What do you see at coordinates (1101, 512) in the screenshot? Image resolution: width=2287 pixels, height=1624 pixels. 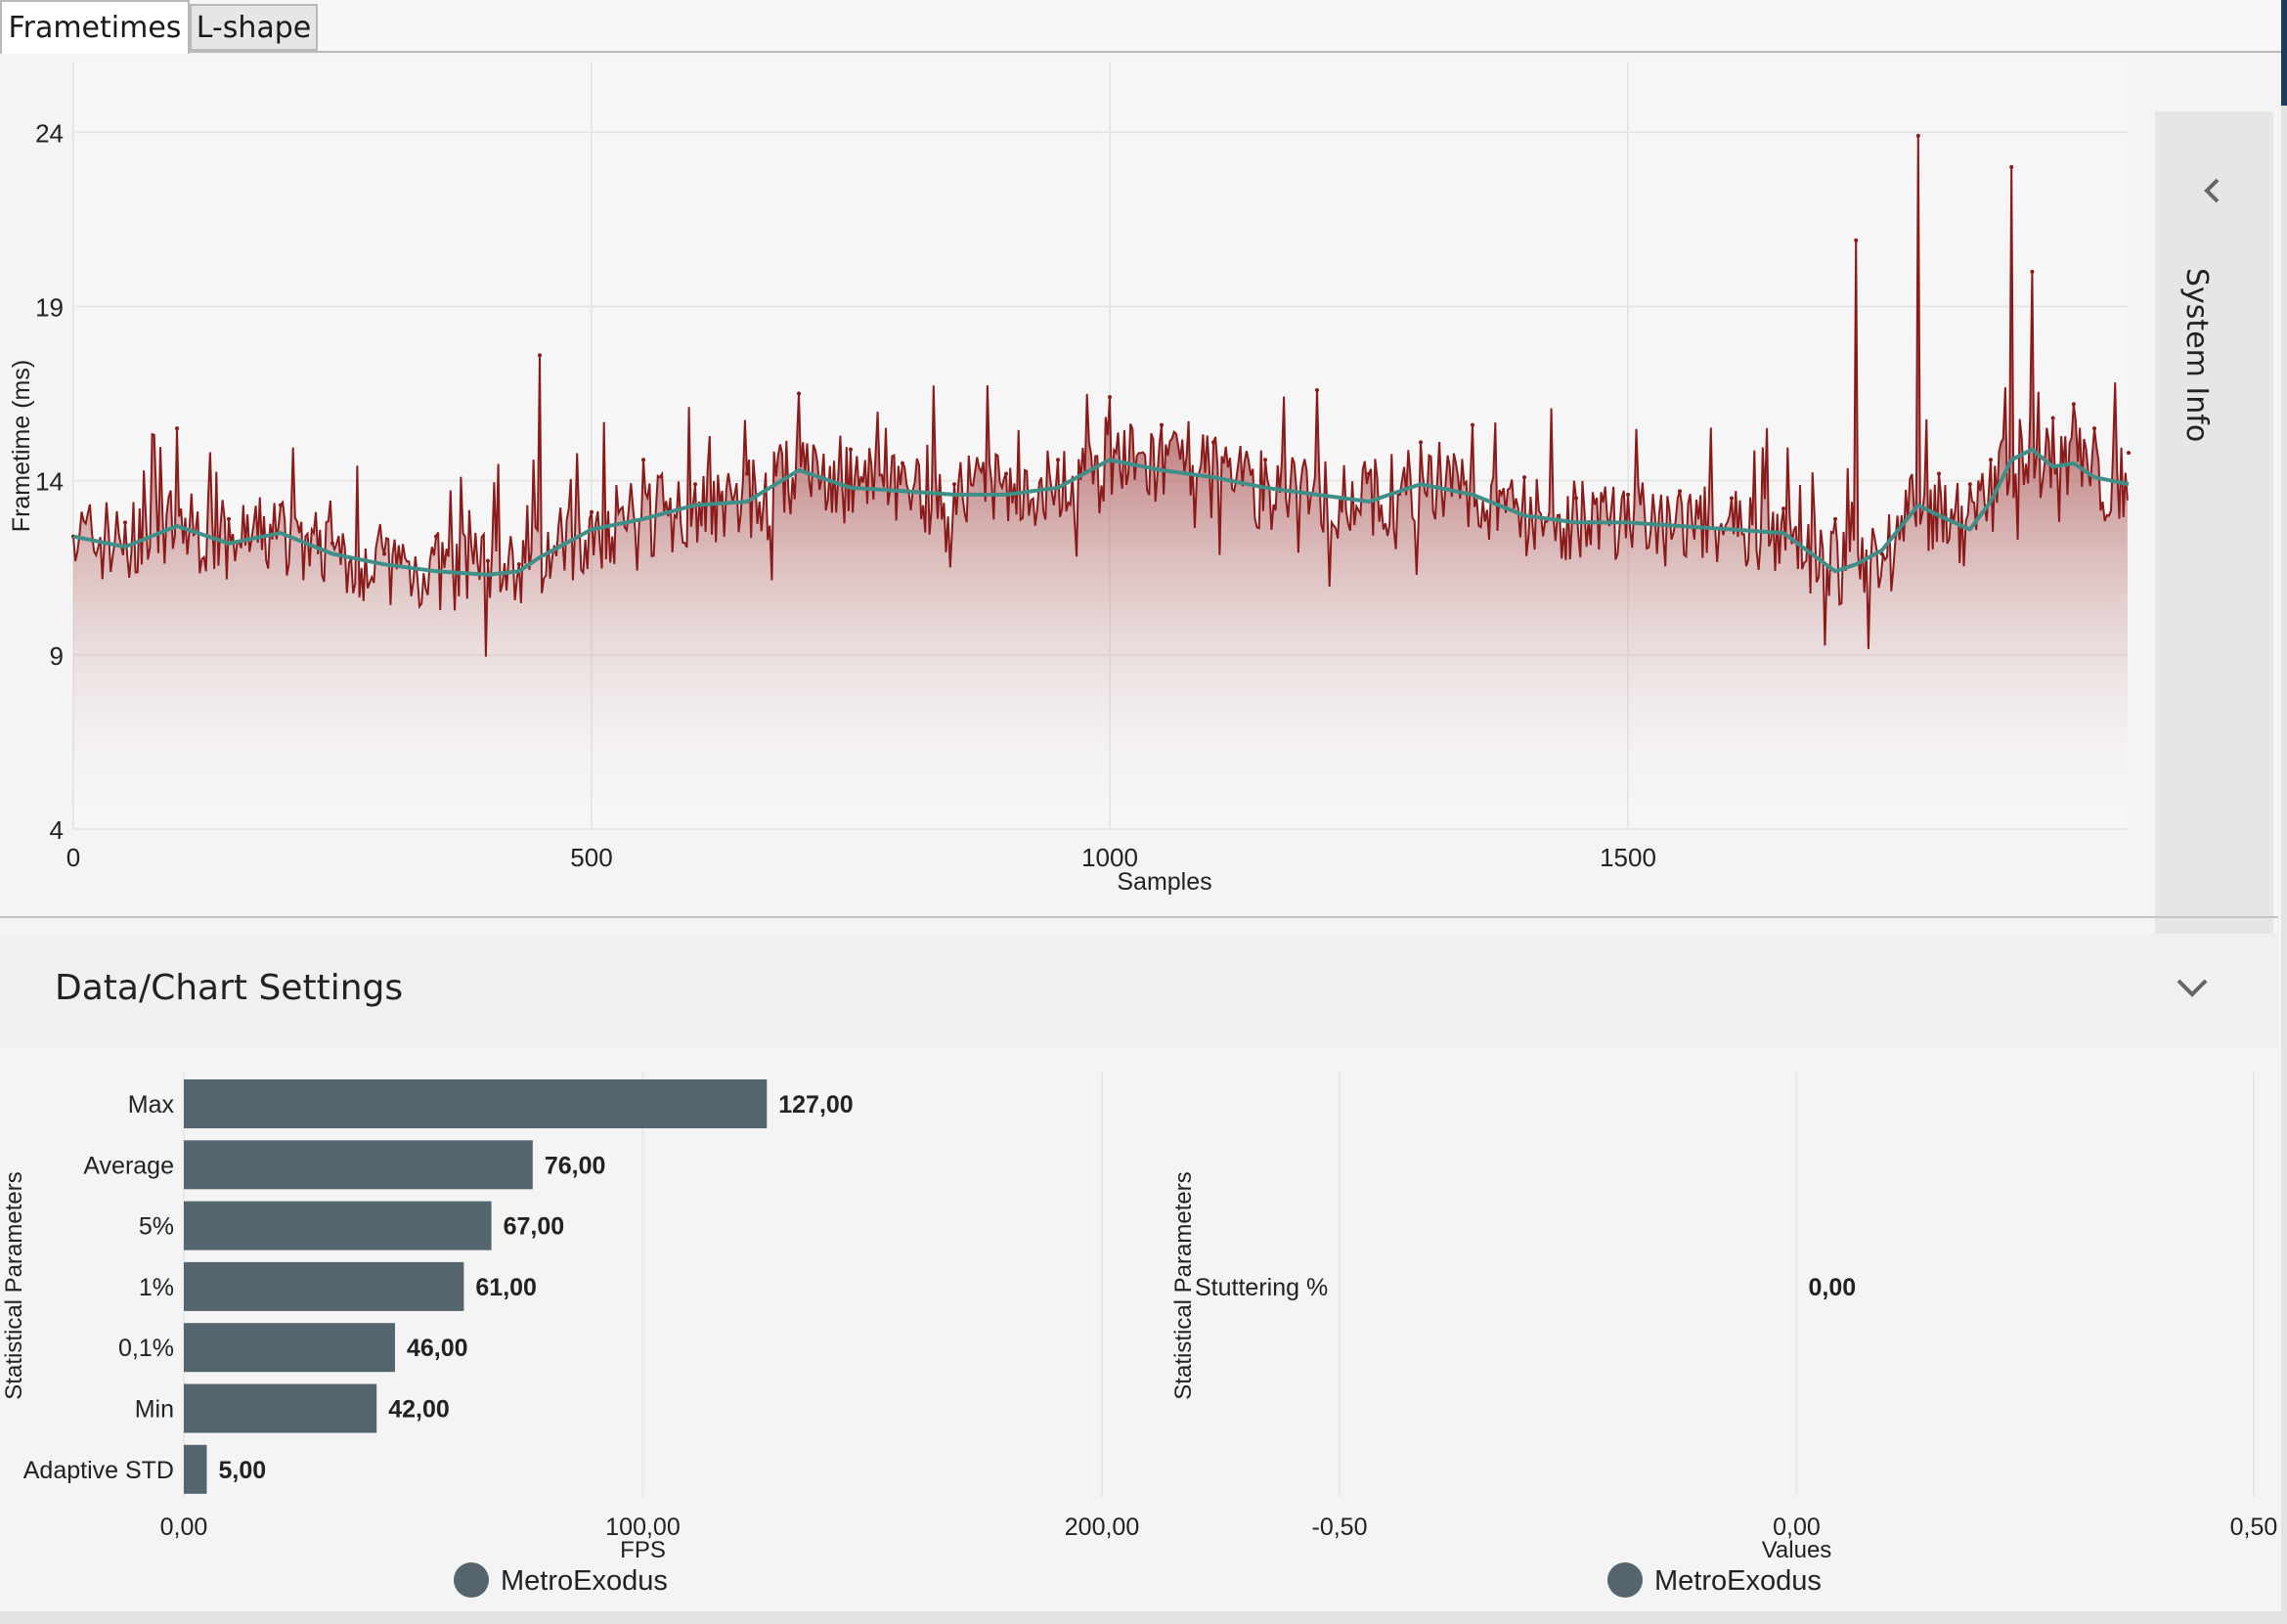 I see `moving-average-line` at bounding box center [1101, 512].